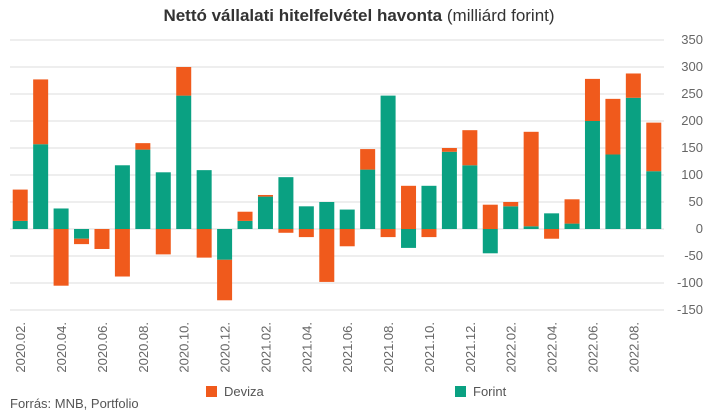  What do you see at coordinates (692, 147) in the screenshot?
I see `y-tick-label: 150` at bounding box center [692, 147].